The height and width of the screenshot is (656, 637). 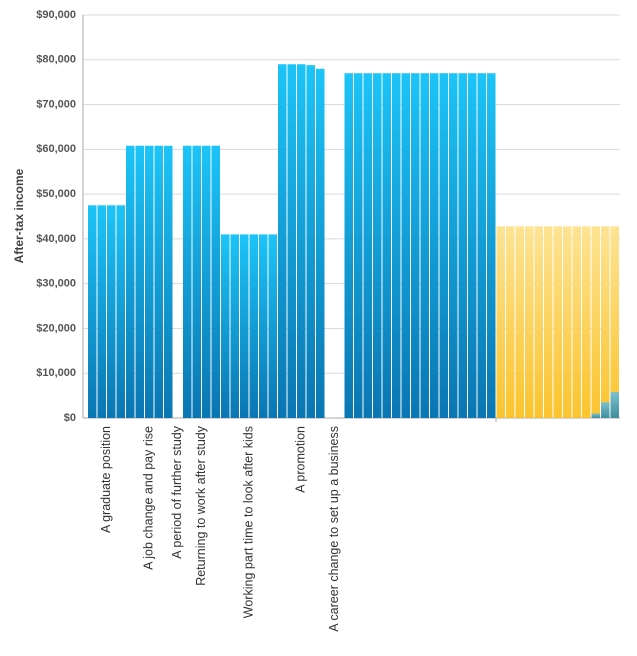 I want to click on y-tick-label: $0, so click(x=70, y=418).